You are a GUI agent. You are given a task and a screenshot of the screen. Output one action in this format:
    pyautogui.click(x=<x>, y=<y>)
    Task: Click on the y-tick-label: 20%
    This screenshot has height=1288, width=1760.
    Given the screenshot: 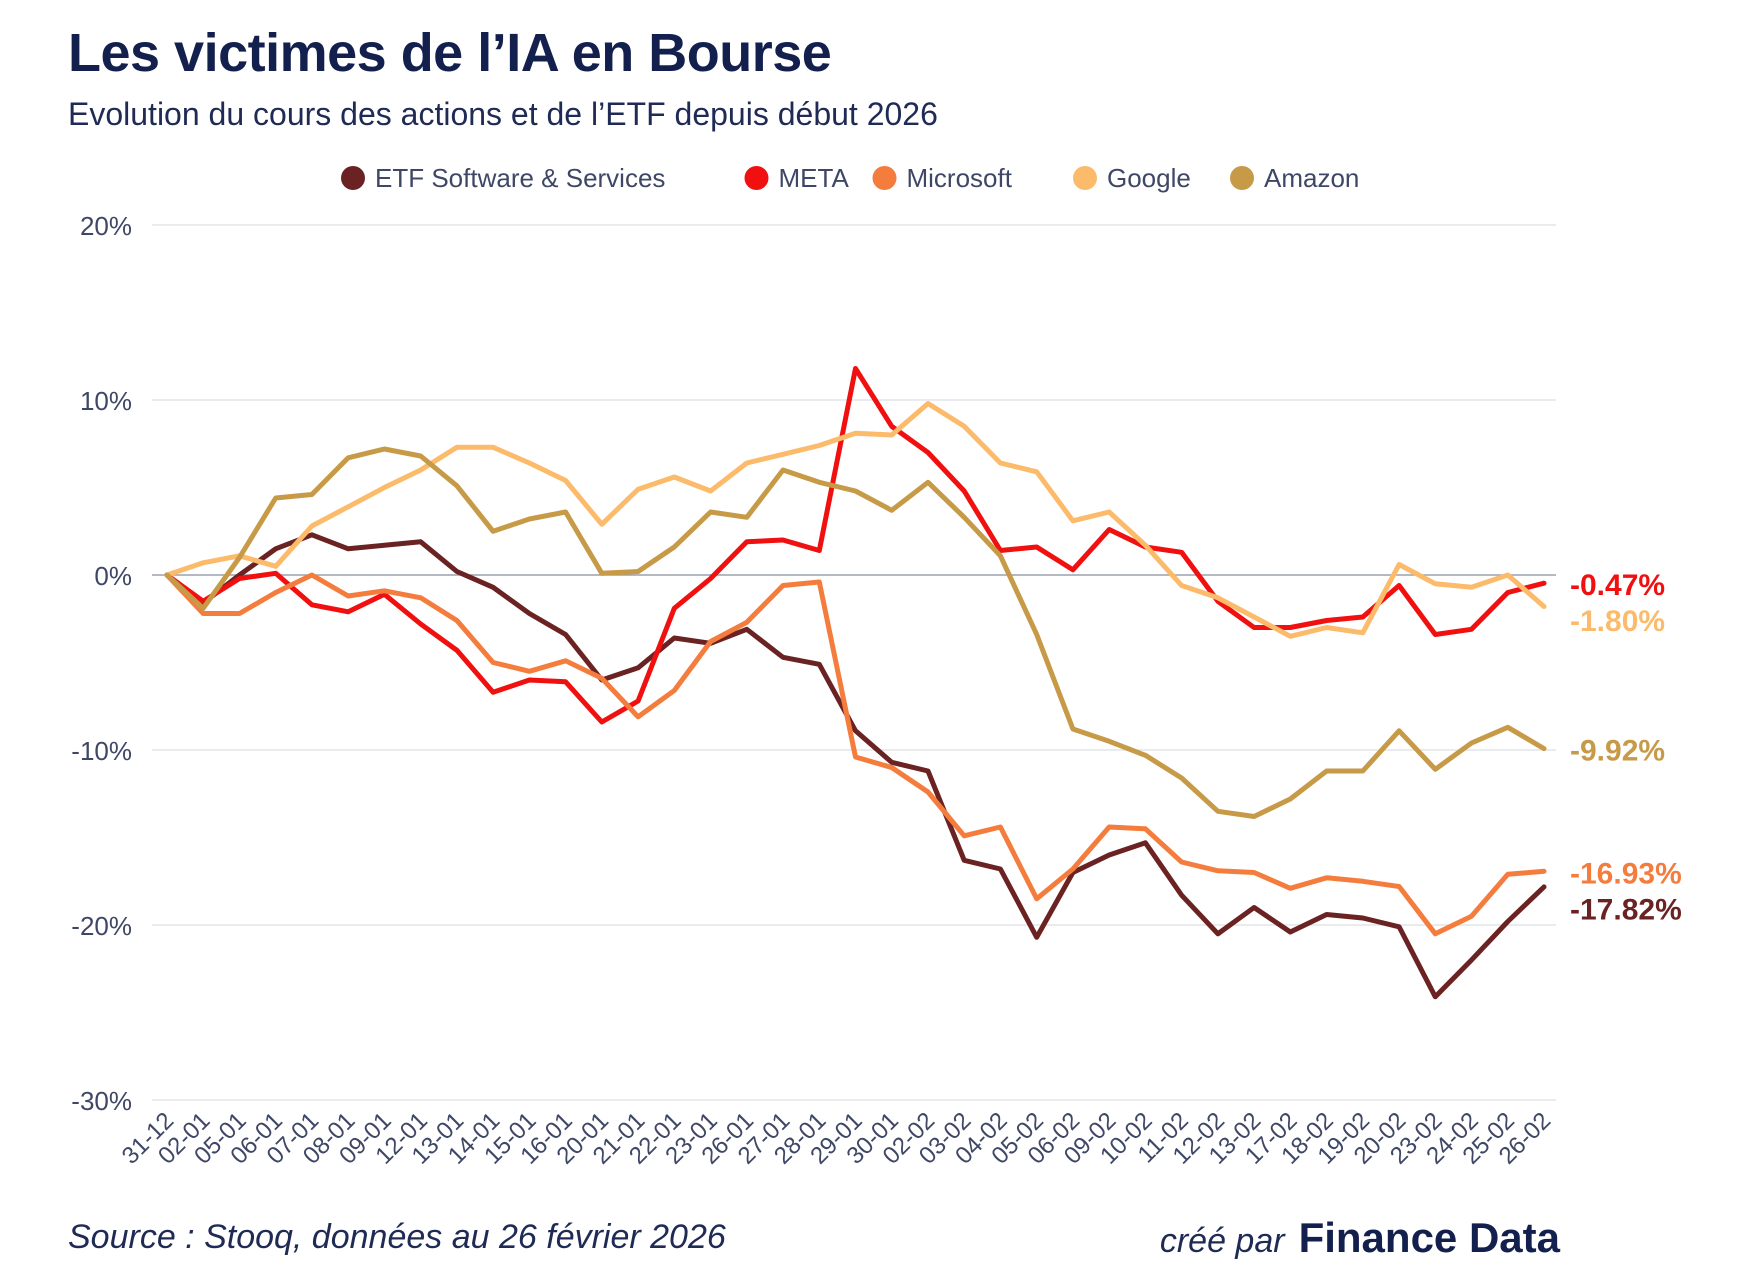 What is the action you would take?
    pyautogui.click(x=106, y=226)
    